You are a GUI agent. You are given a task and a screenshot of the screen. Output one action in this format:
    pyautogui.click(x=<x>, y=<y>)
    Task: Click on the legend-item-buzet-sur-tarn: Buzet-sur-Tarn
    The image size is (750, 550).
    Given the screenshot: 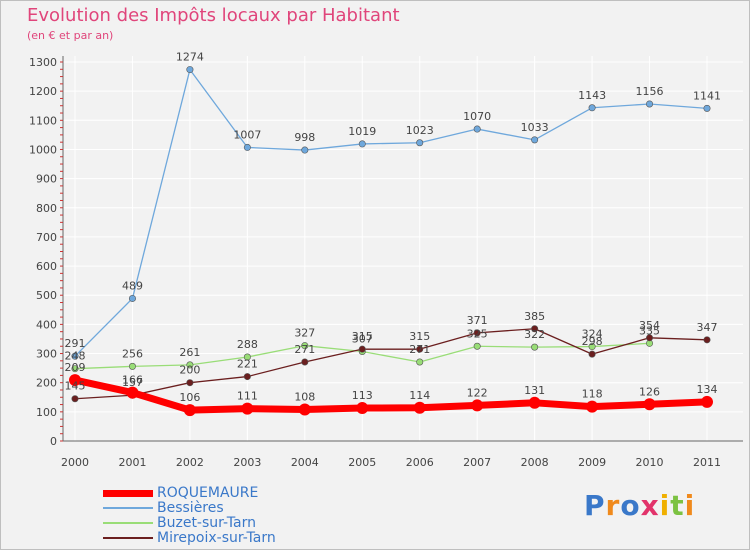 What is the action you would take?
    pyautogui.click(x=179, y=523)
    